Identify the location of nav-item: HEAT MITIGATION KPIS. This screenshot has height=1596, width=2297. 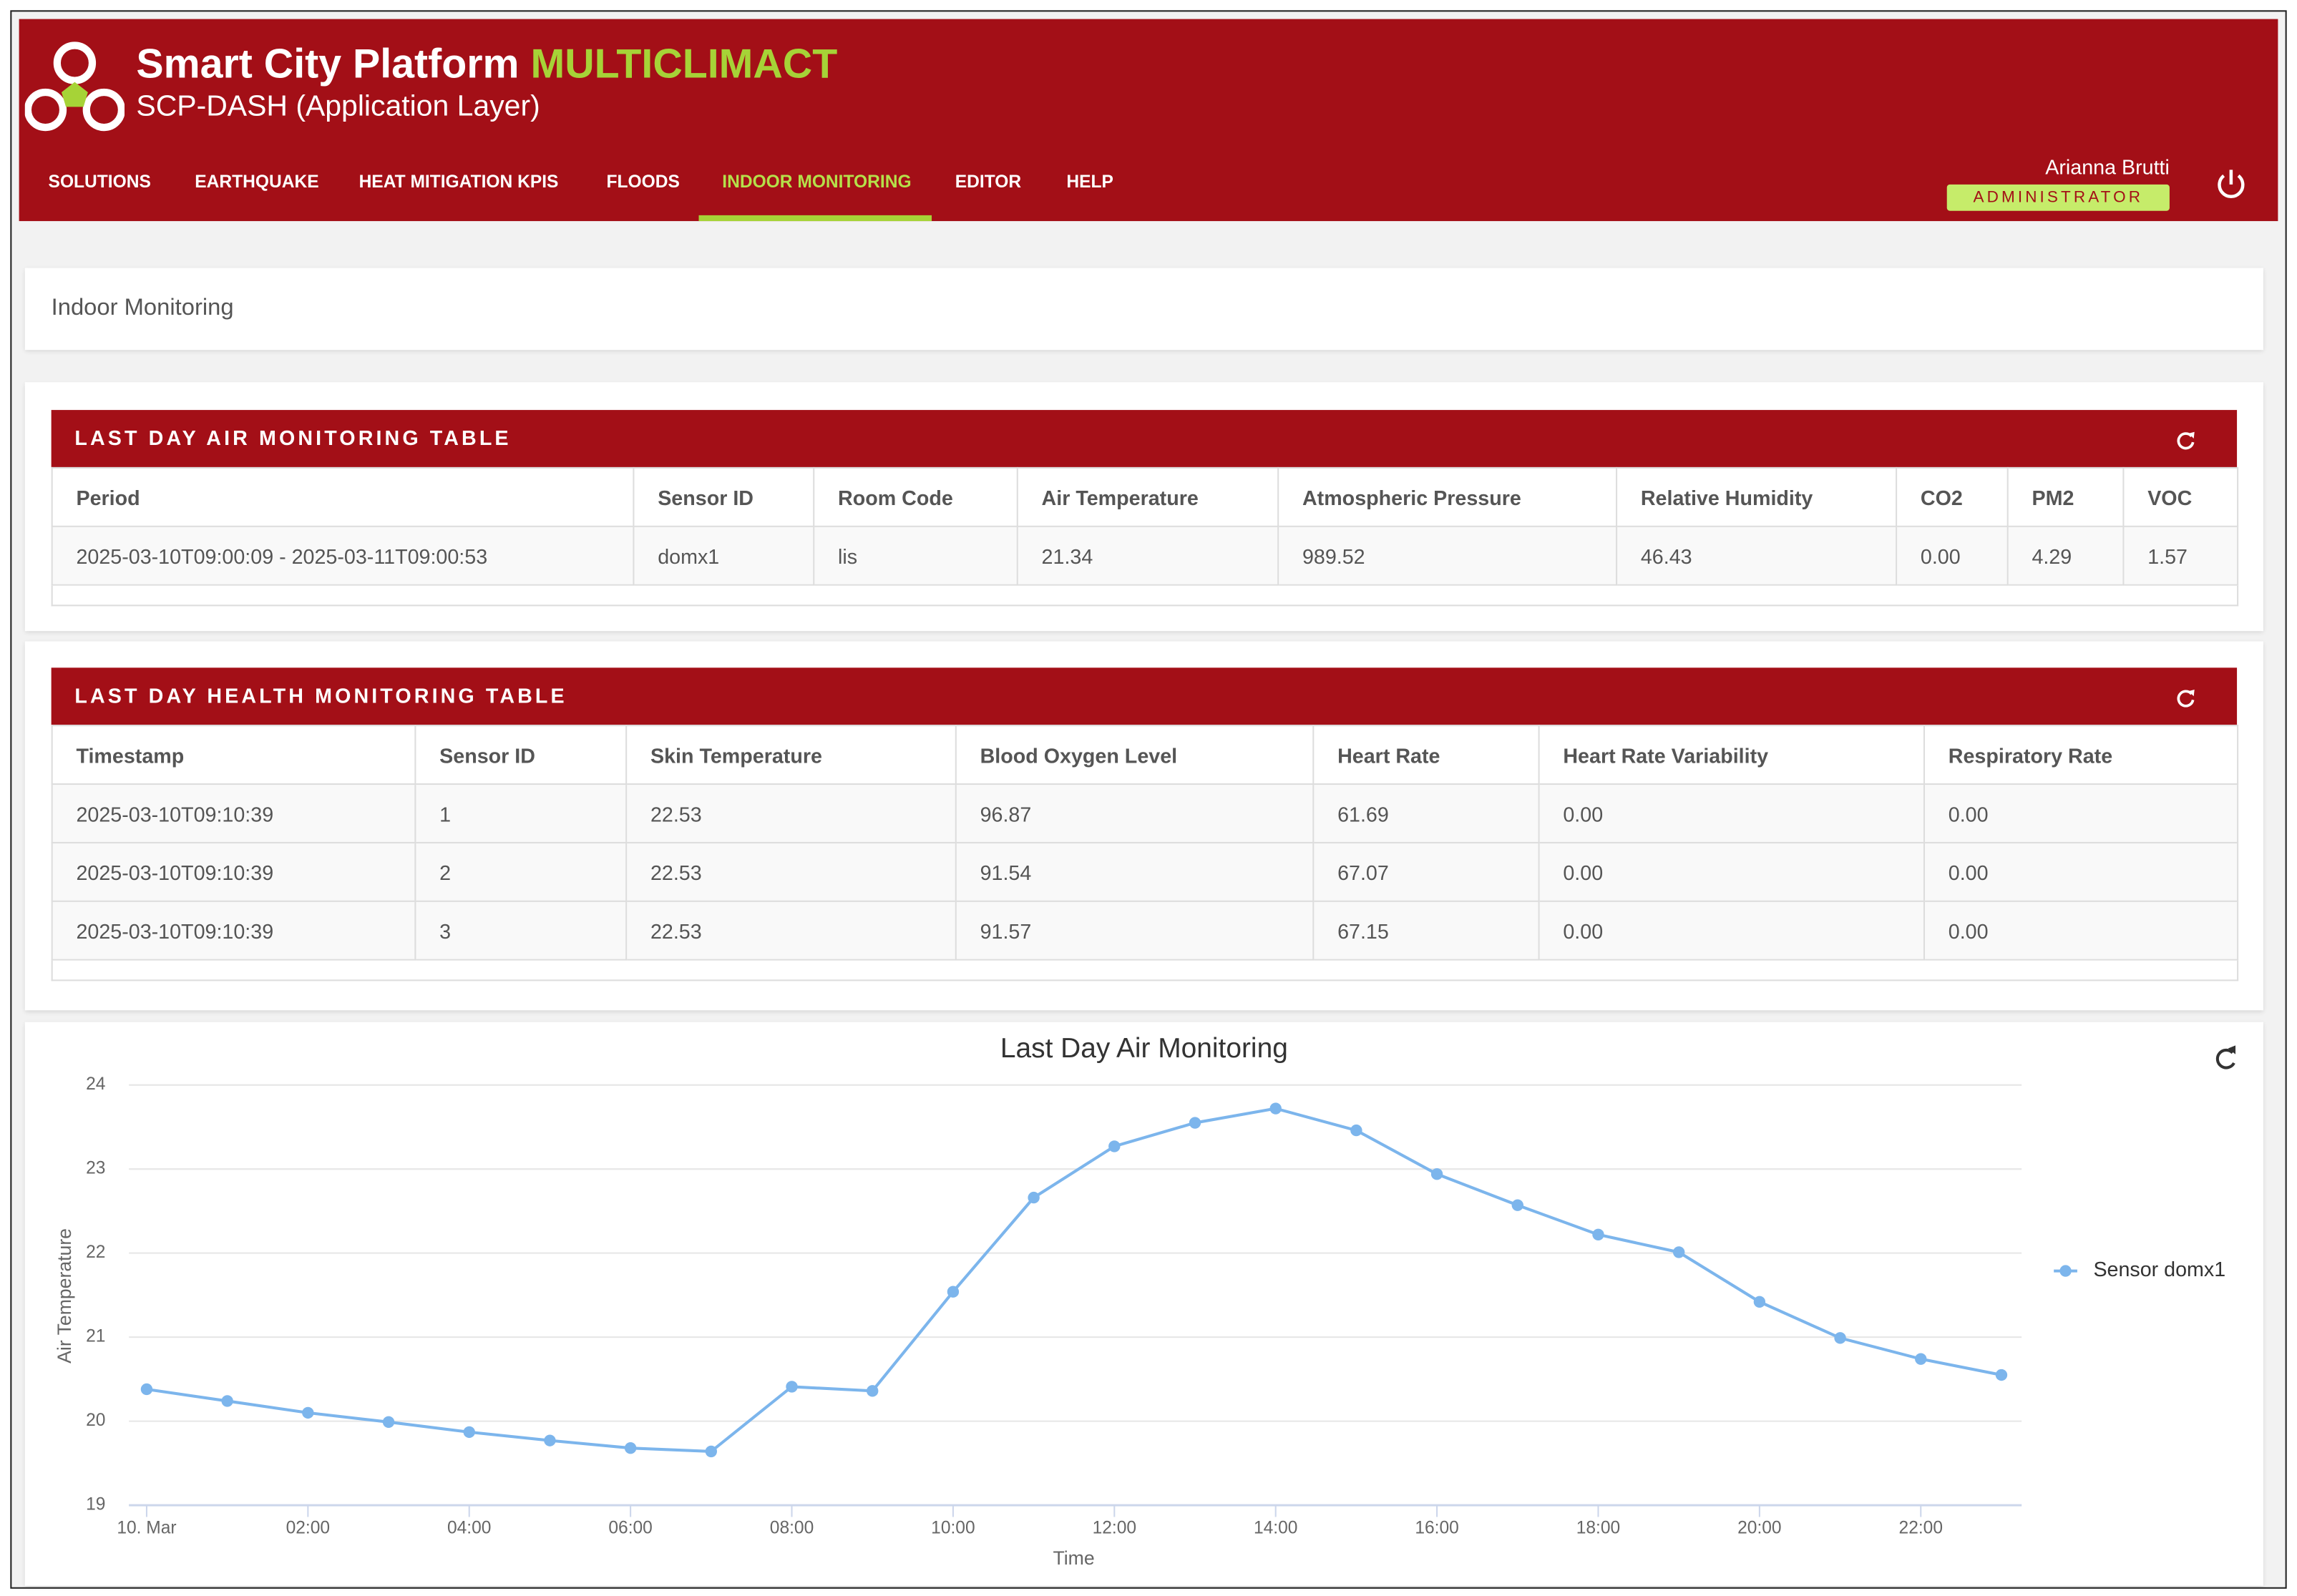
(459, 181).